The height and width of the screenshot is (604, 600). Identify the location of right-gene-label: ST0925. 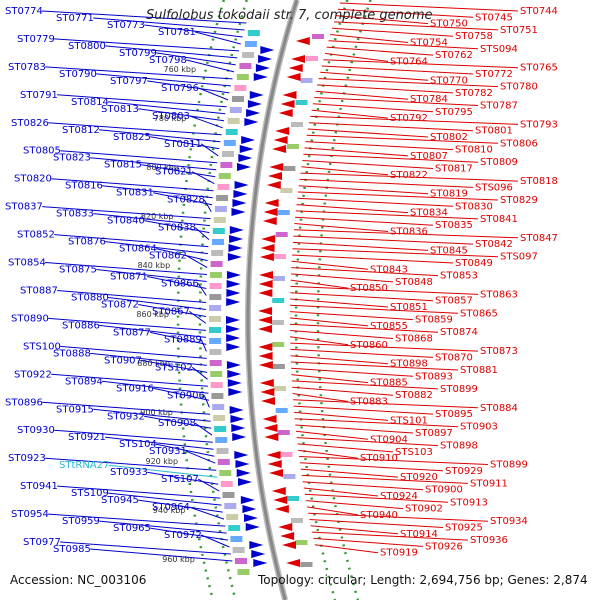
(464, 528).